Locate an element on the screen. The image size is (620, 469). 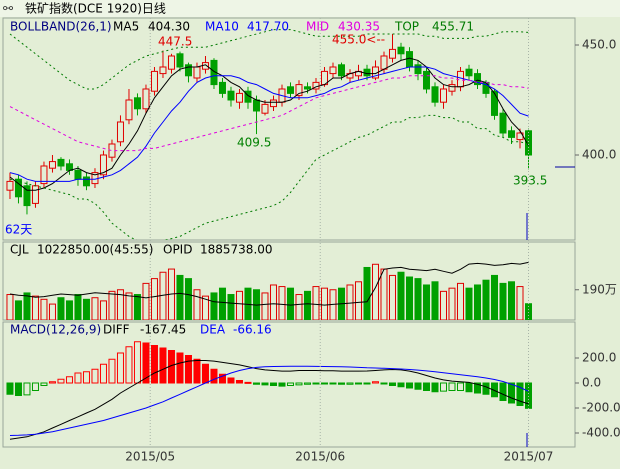
legend-text: 1885738.00 is located at coordinates (236, 250).